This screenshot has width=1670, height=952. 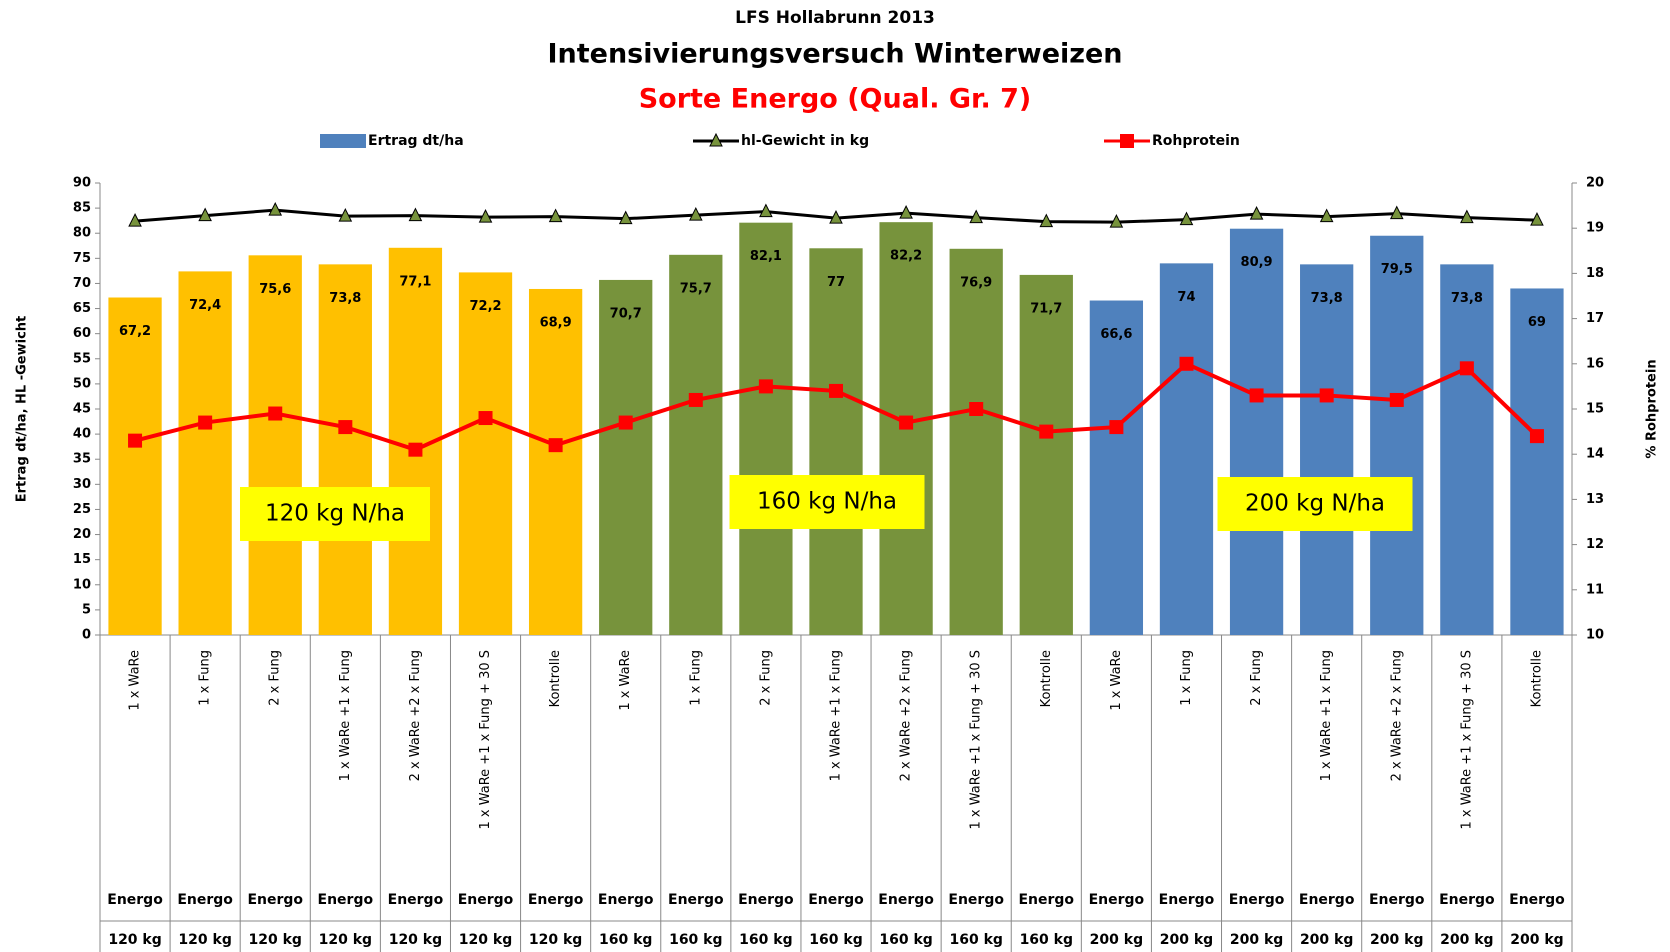 What do you see at coordinates (82, 559) in the screenshot?
I see `y-tick-label: 15` at bounding box center [82, 559].